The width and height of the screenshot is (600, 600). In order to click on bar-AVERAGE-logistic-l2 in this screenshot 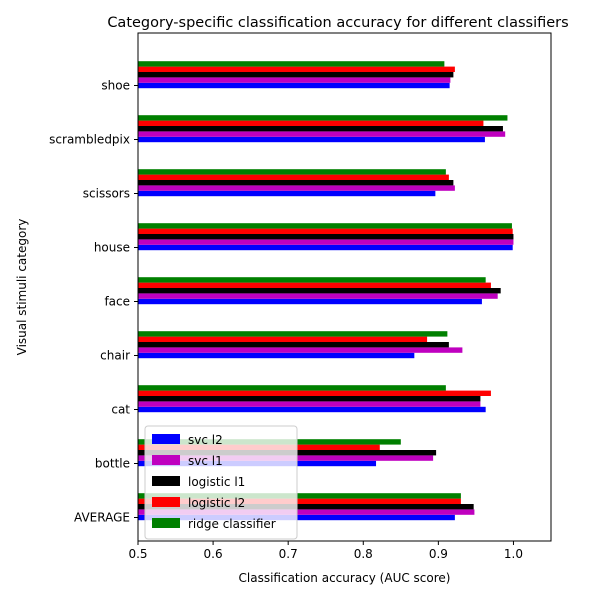, I will do `click(299, 501)`.